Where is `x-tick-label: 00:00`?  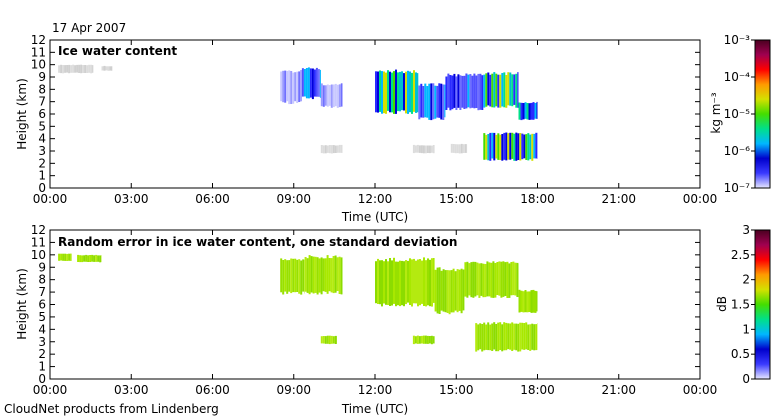
x-tick-label: 00:00 is located at coordinates (700, 199).